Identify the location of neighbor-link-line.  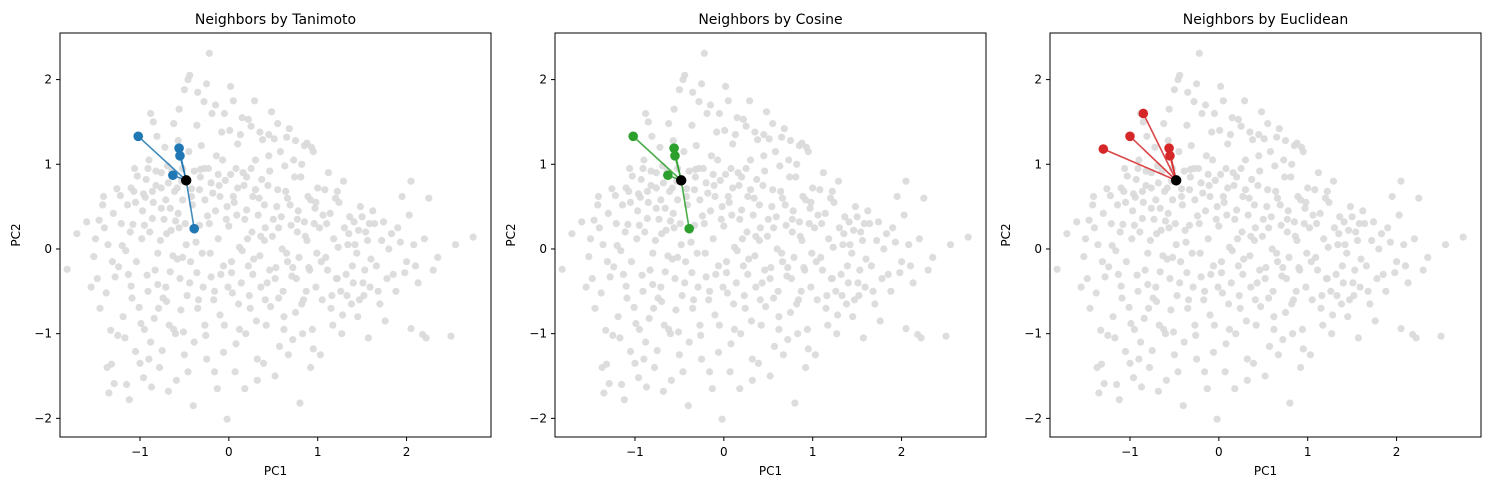
(1140, 165).